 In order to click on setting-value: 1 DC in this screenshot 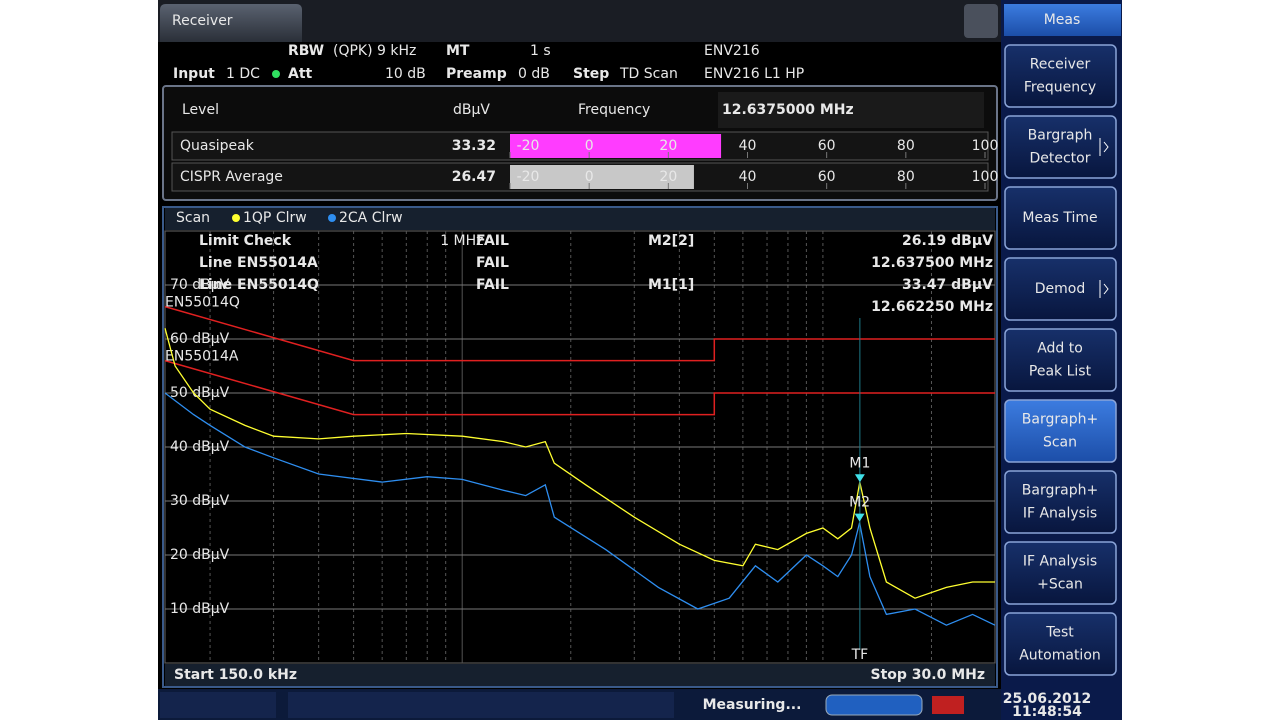, I will do `click(243, 74)`.